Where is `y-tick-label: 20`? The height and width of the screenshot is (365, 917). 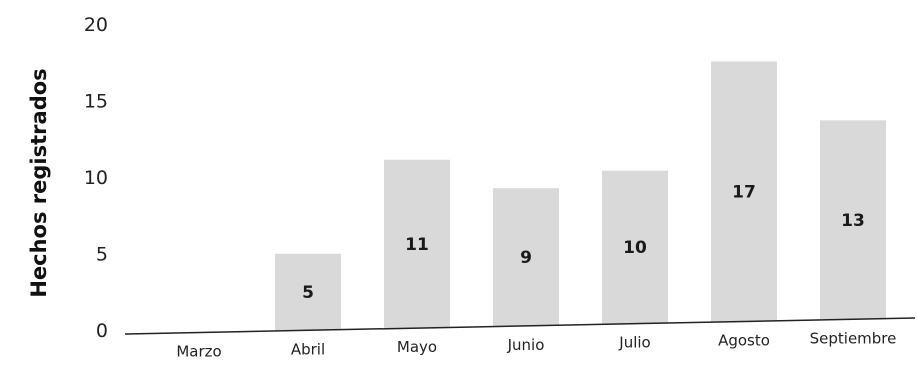
y-tick-label: 20 is located at coordinates (96, 25).